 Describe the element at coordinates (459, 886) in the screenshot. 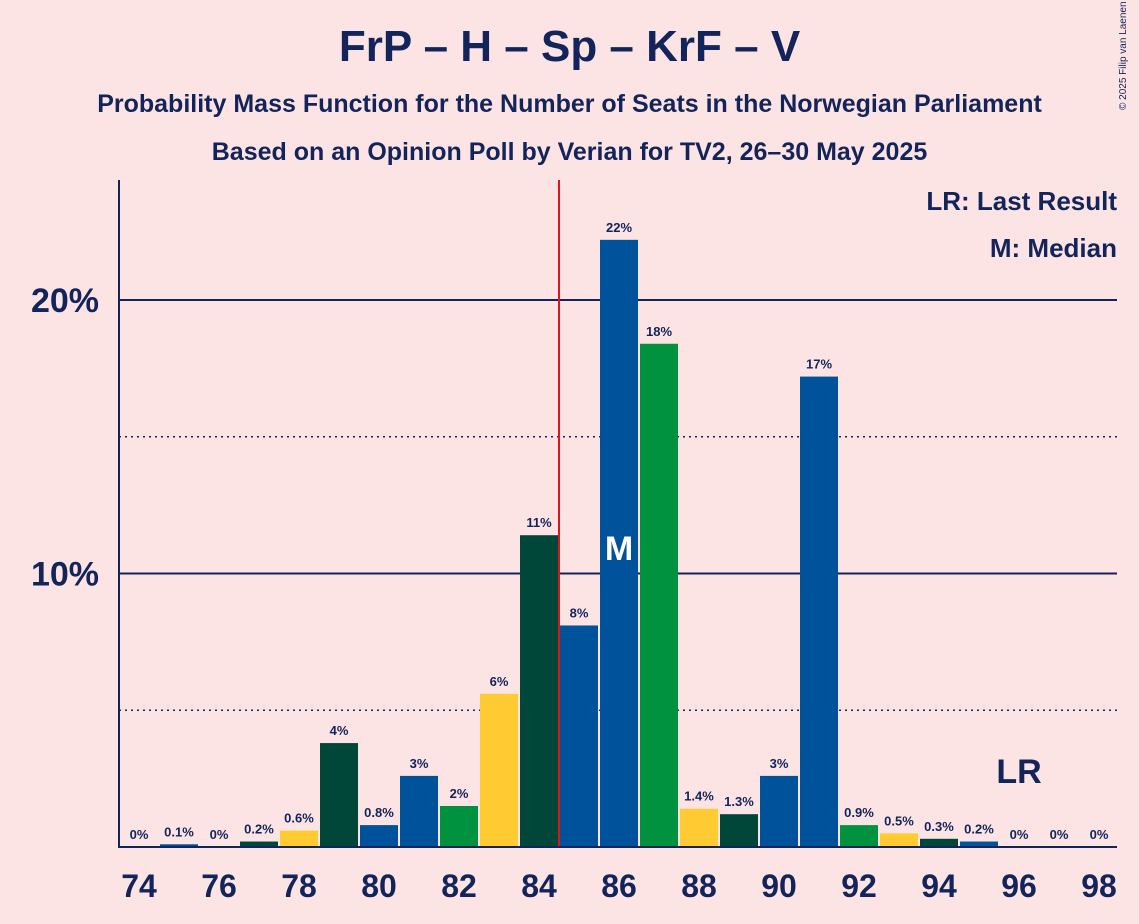

I see `x-tick-label-82: 82` at that location.